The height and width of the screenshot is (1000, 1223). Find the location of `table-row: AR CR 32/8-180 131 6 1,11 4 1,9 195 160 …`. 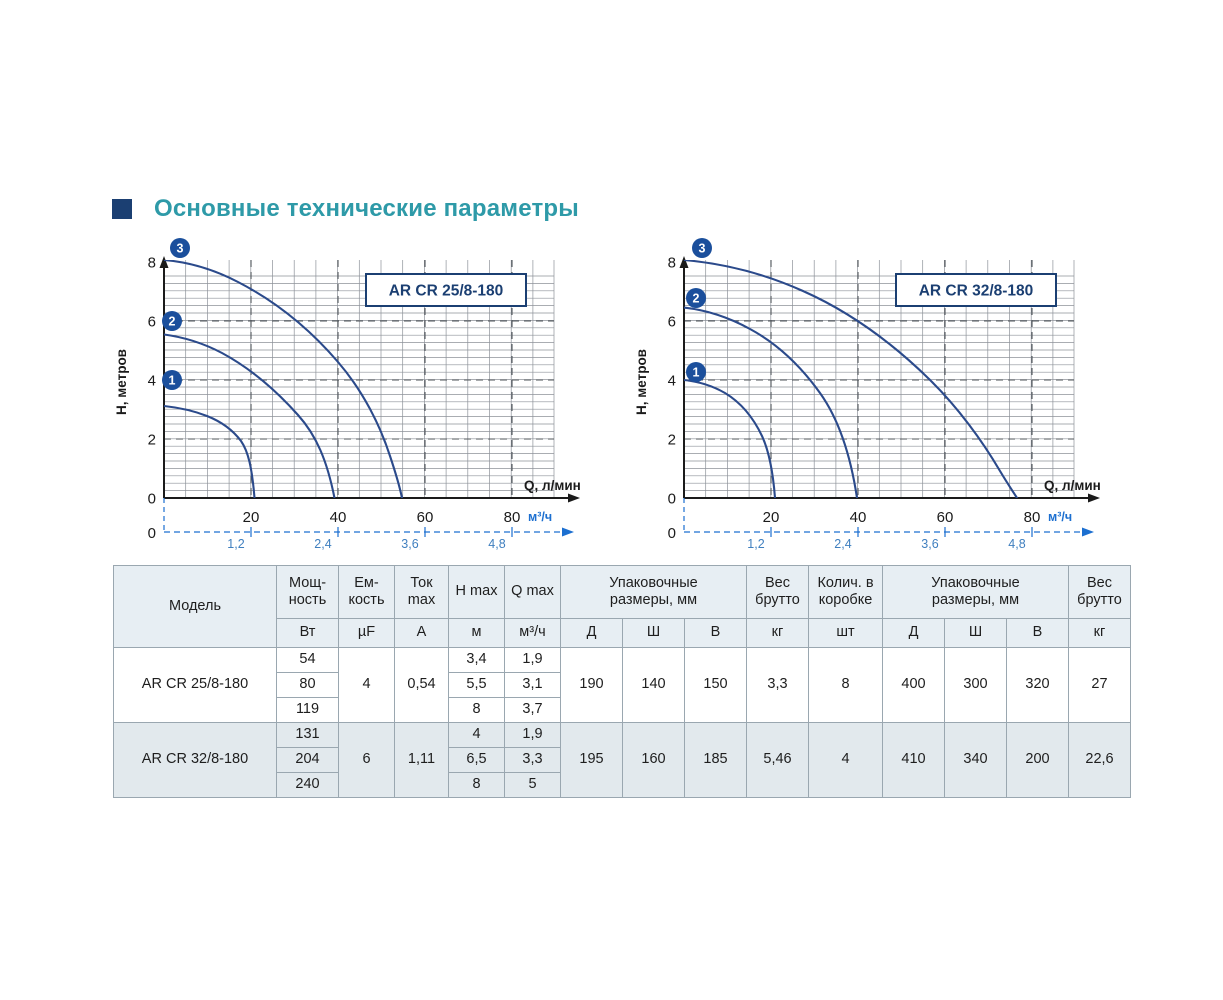

table-row: AR CR 32/8-180 131 6 1,11 4 1,9 195 160 … is located at coordinates (622, 760).